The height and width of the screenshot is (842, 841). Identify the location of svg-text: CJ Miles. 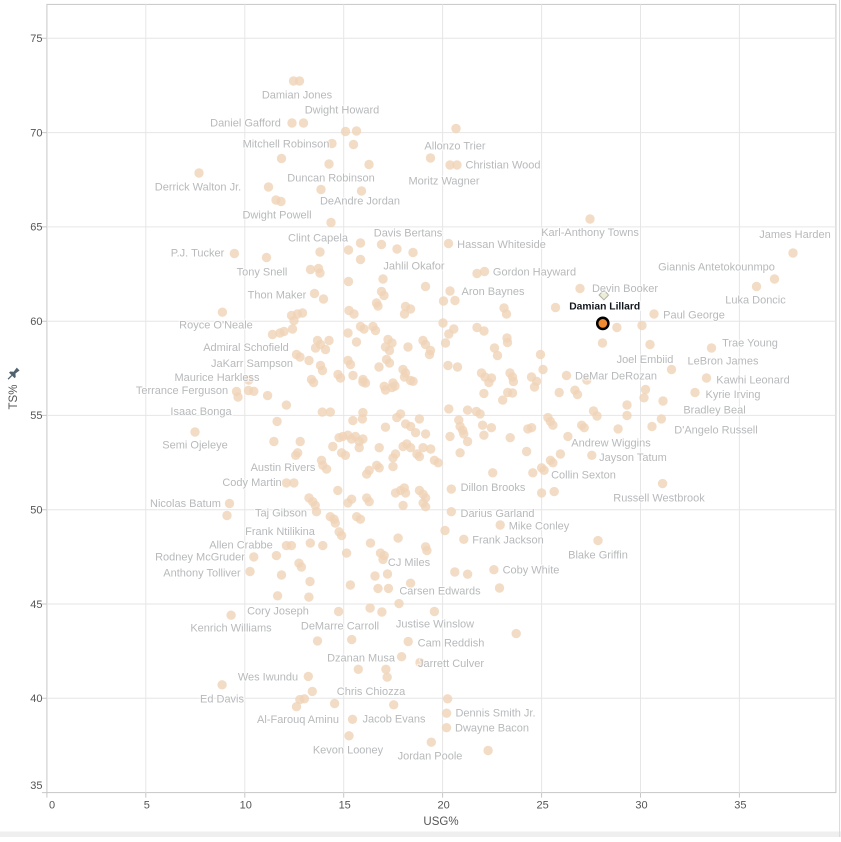
(409, 563).